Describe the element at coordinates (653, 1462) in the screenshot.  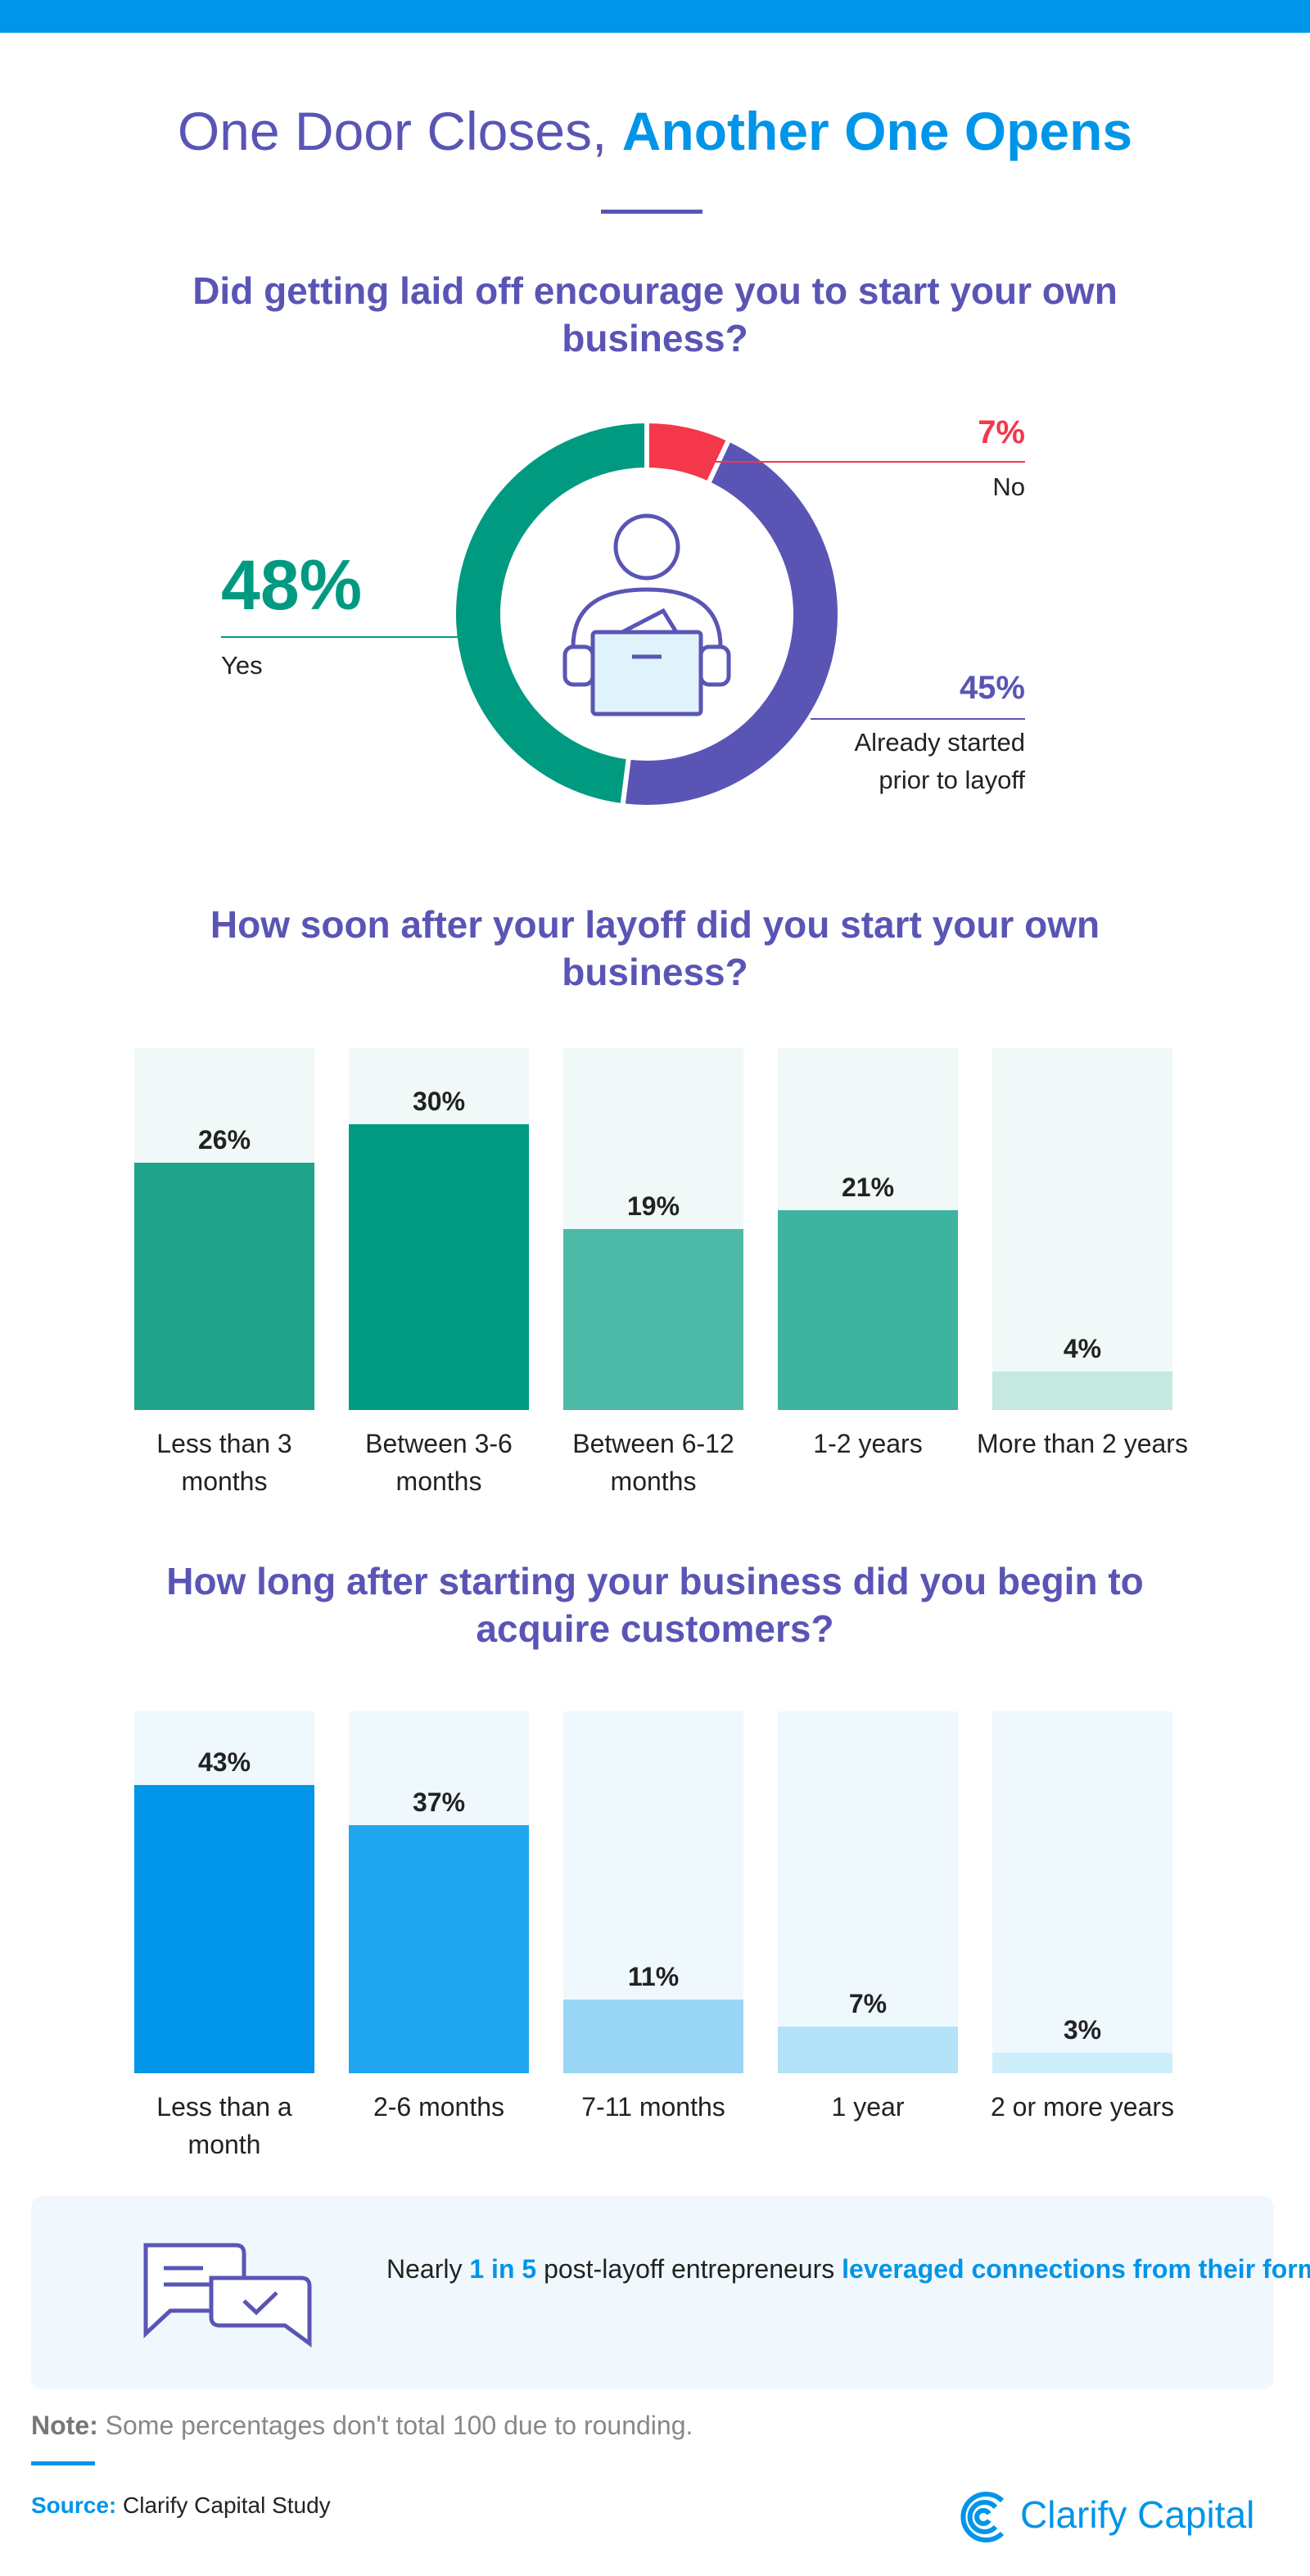
I see `category-label: Between 6-12 months` at that location.